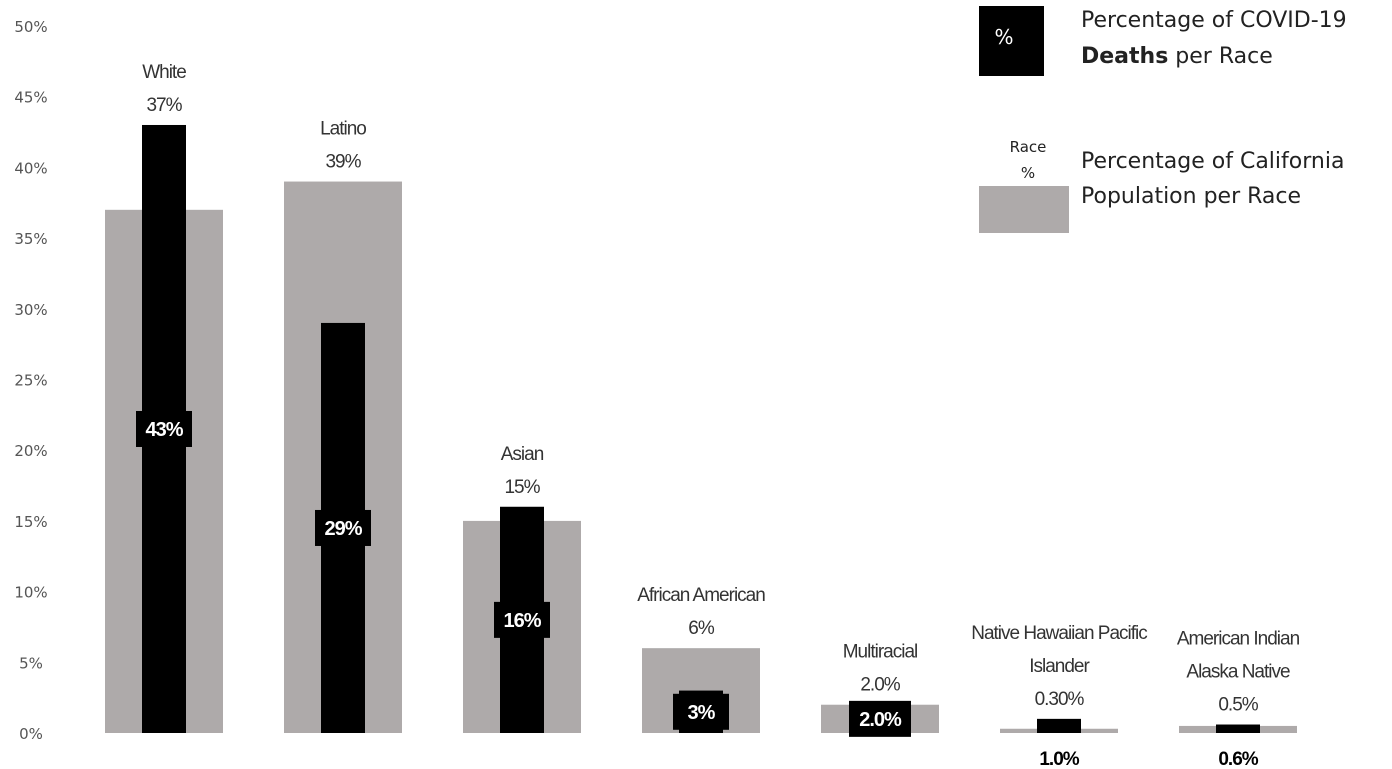 The width and height of the screenshot is (1392, 769). Describe the element at coordinates (343, 129) in the screenshot. I see `category-label: Latino` at that location.